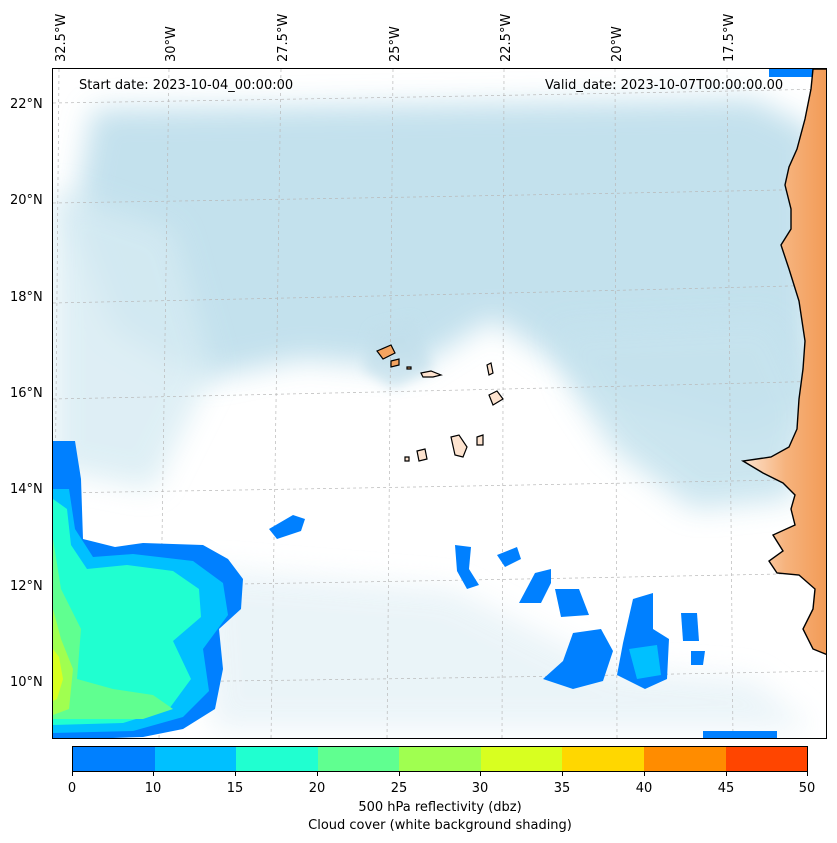 This screenshot has height=843, width=837. Describe the element at coordinates (740, 734) in the screenshot. I see `reflectivity-strip-south` at that location.